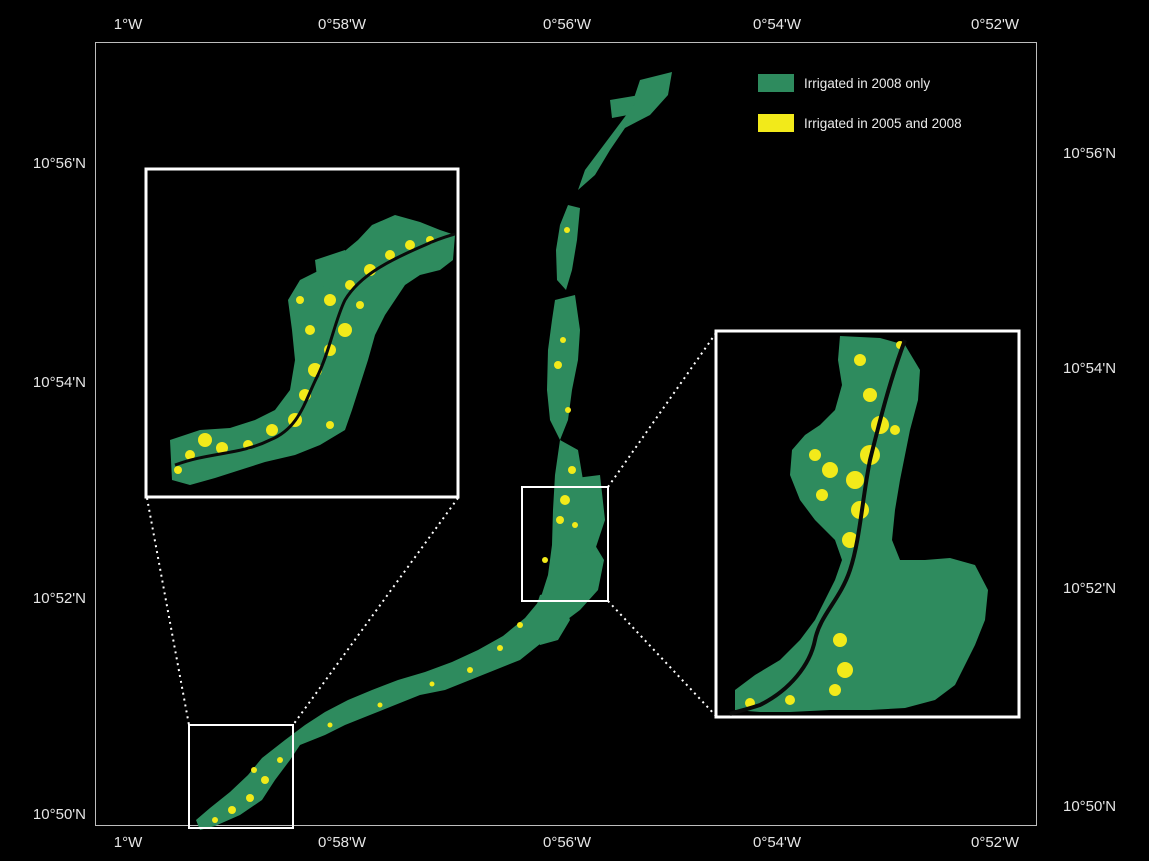  I want to click on bottom-tick: 1°W, so click(128, 842).